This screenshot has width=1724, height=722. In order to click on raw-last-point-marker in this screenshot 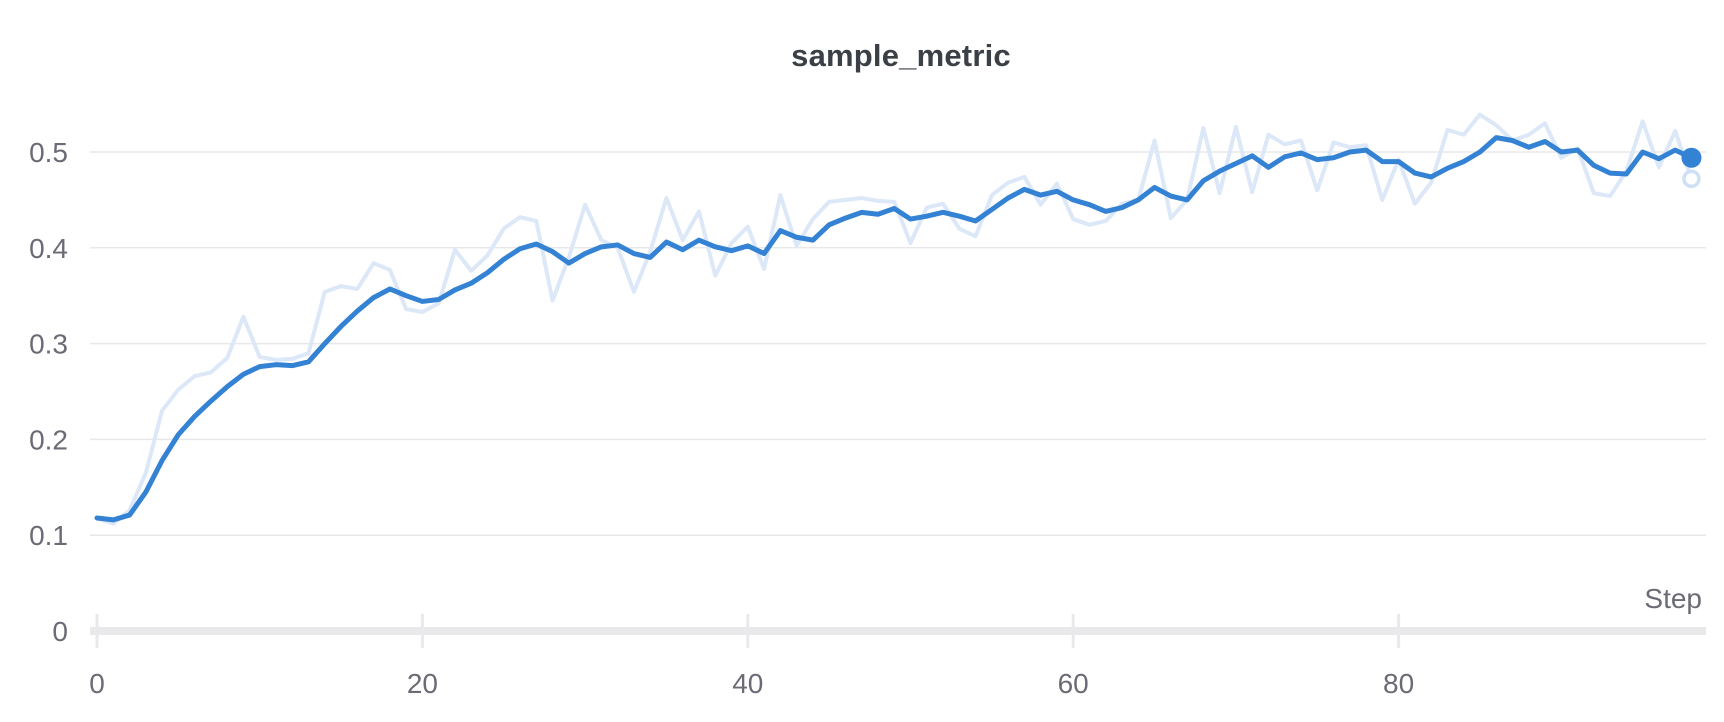, I will do `click(1691, 179)`.